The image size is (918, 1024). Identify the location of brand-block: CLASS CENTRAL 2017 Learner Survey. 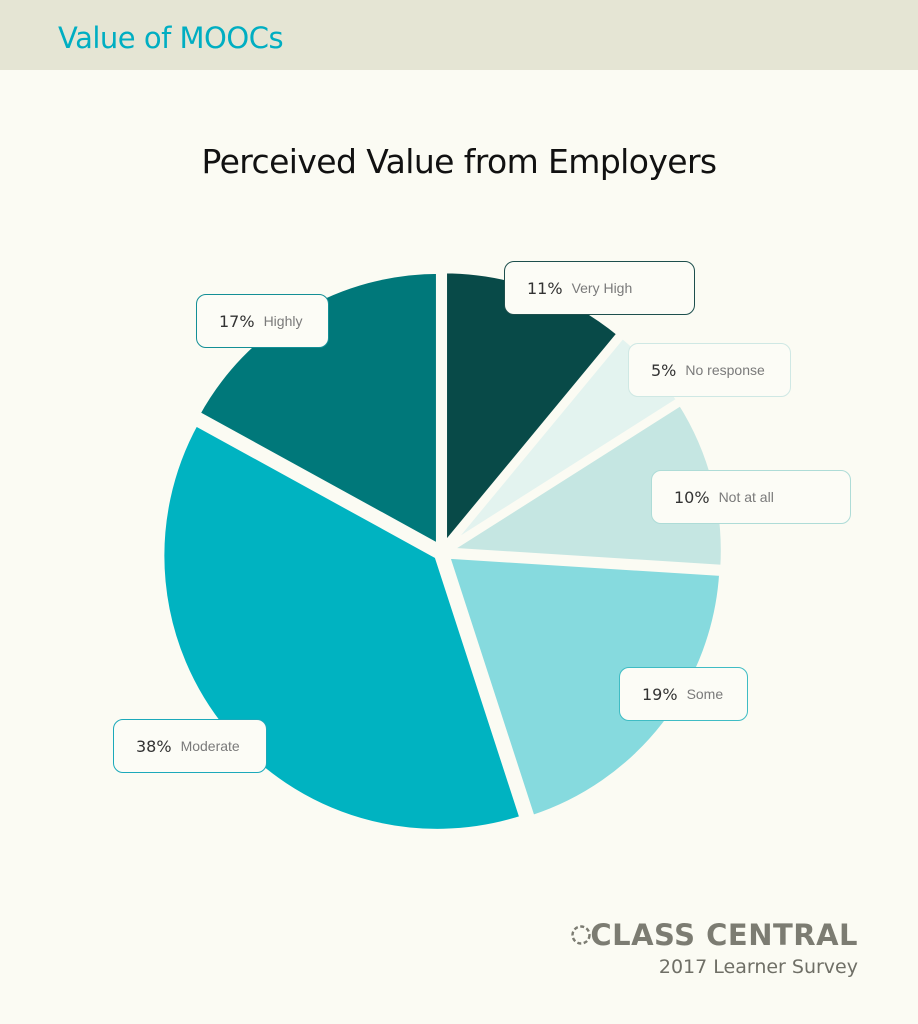
(714, 948).